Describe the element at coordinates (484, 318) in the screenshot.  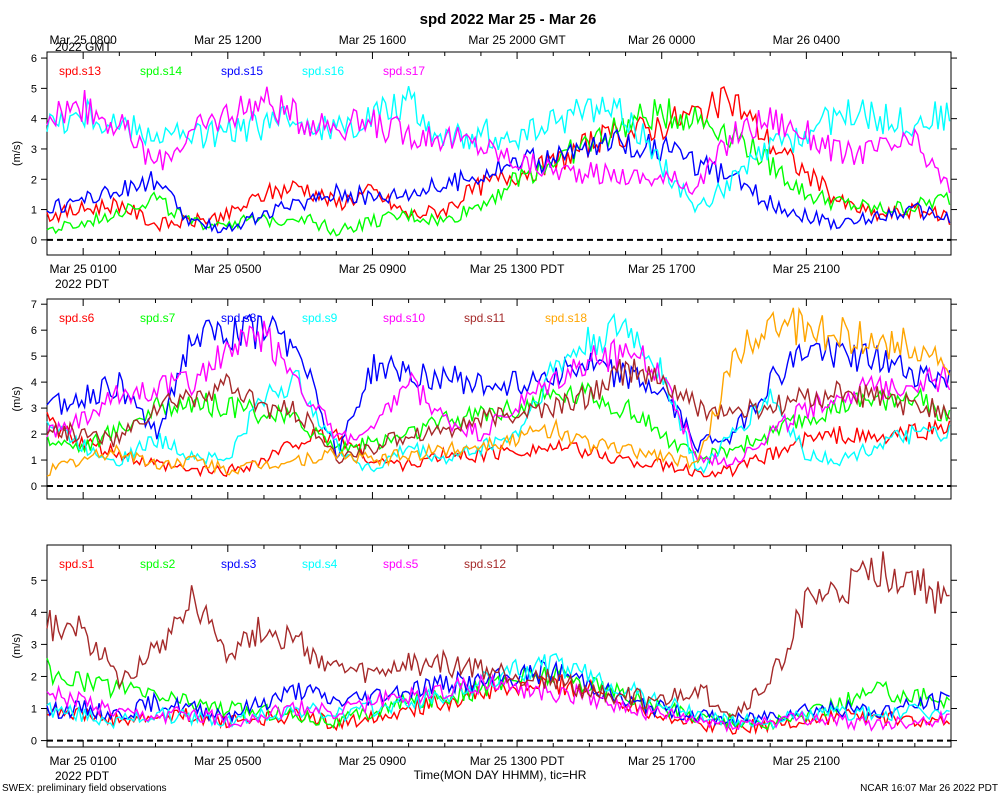
I see `legend-spd-s11: spd.s11` at that location.